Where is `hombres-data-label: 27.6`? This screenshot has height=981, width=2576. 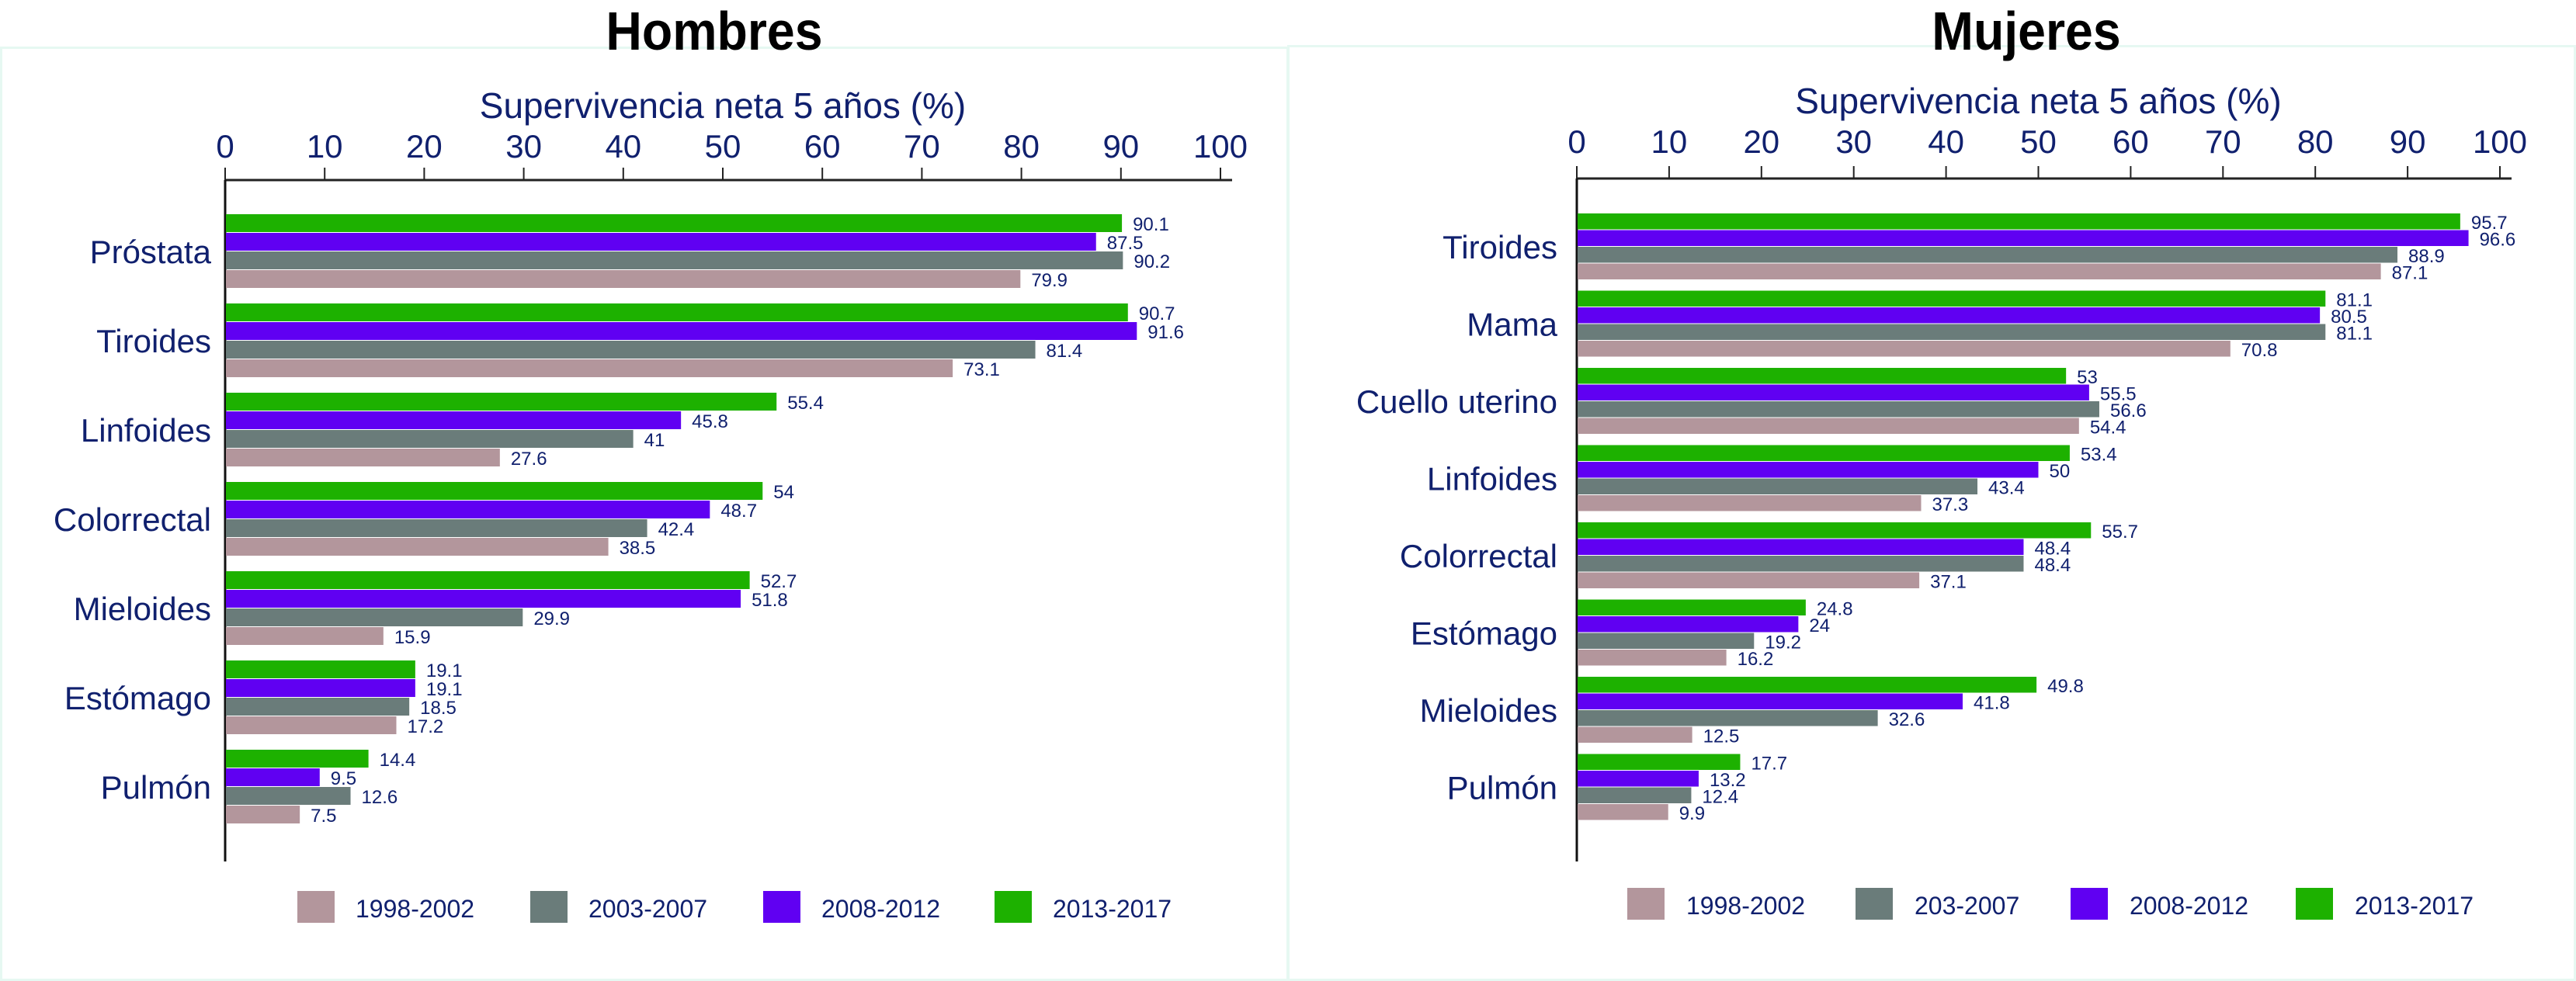
hombres-data-label: 27.6 is located at coordinates (529, 459).